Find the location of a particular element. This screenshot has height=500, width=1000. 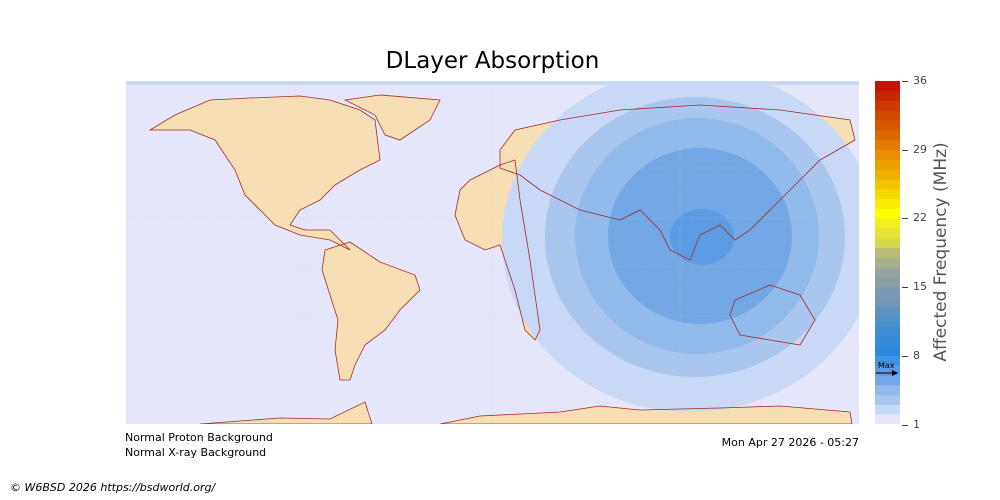

timestamp: Mon Apr 27 2026 - 05:27 is located at coordinates (790, 442).